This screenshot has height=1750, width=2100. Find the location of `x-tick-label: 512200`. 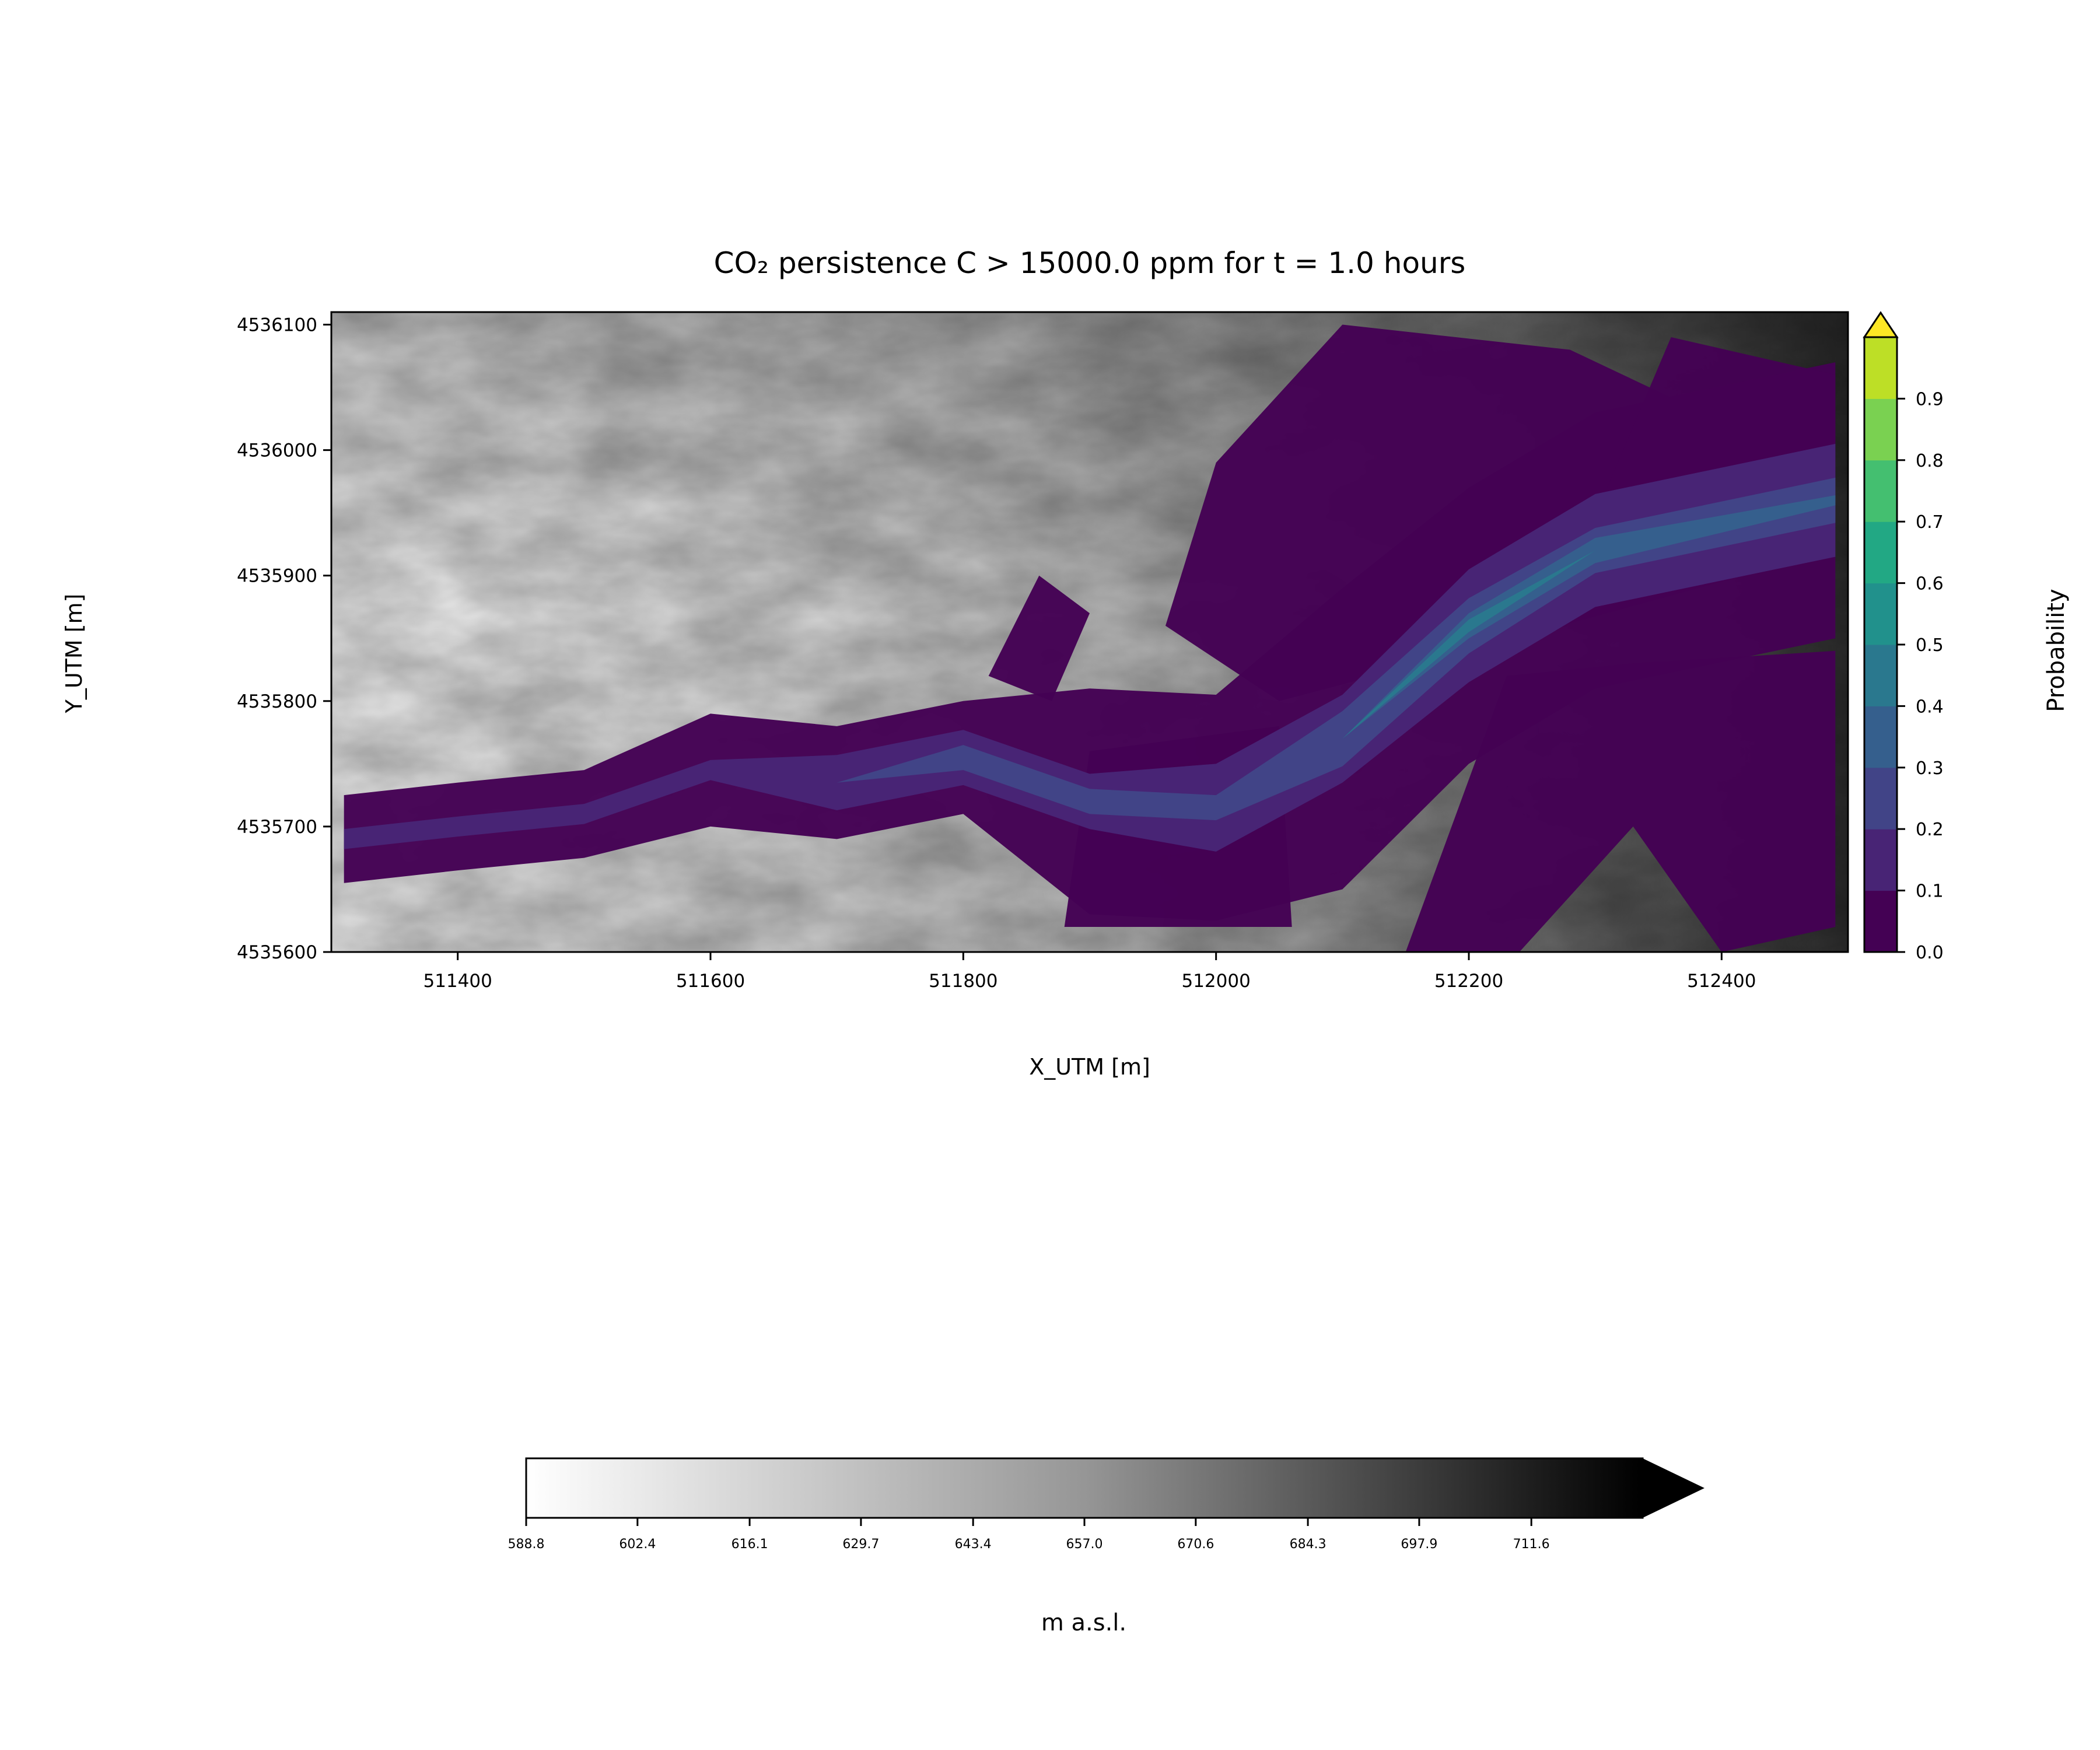

x-tick-label: 512200 is located at coordinates (1468, 981).